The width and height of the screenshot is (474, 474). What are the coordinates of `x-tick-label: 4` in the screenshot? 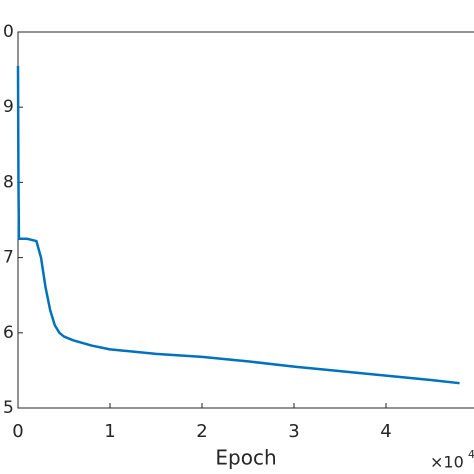 It's located at (385, 431).